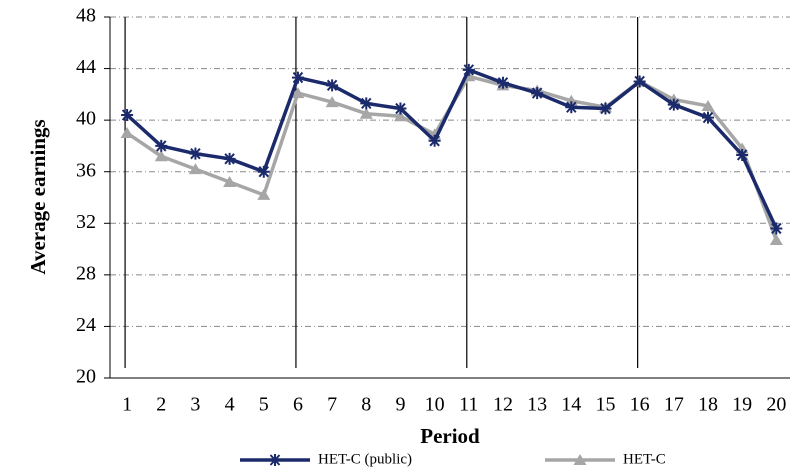 The height and width of the screenshot is (471, 791). Describe the element at coordinates (86, 377) in the screenshot. I see `y-tick-label: 20` at that location.